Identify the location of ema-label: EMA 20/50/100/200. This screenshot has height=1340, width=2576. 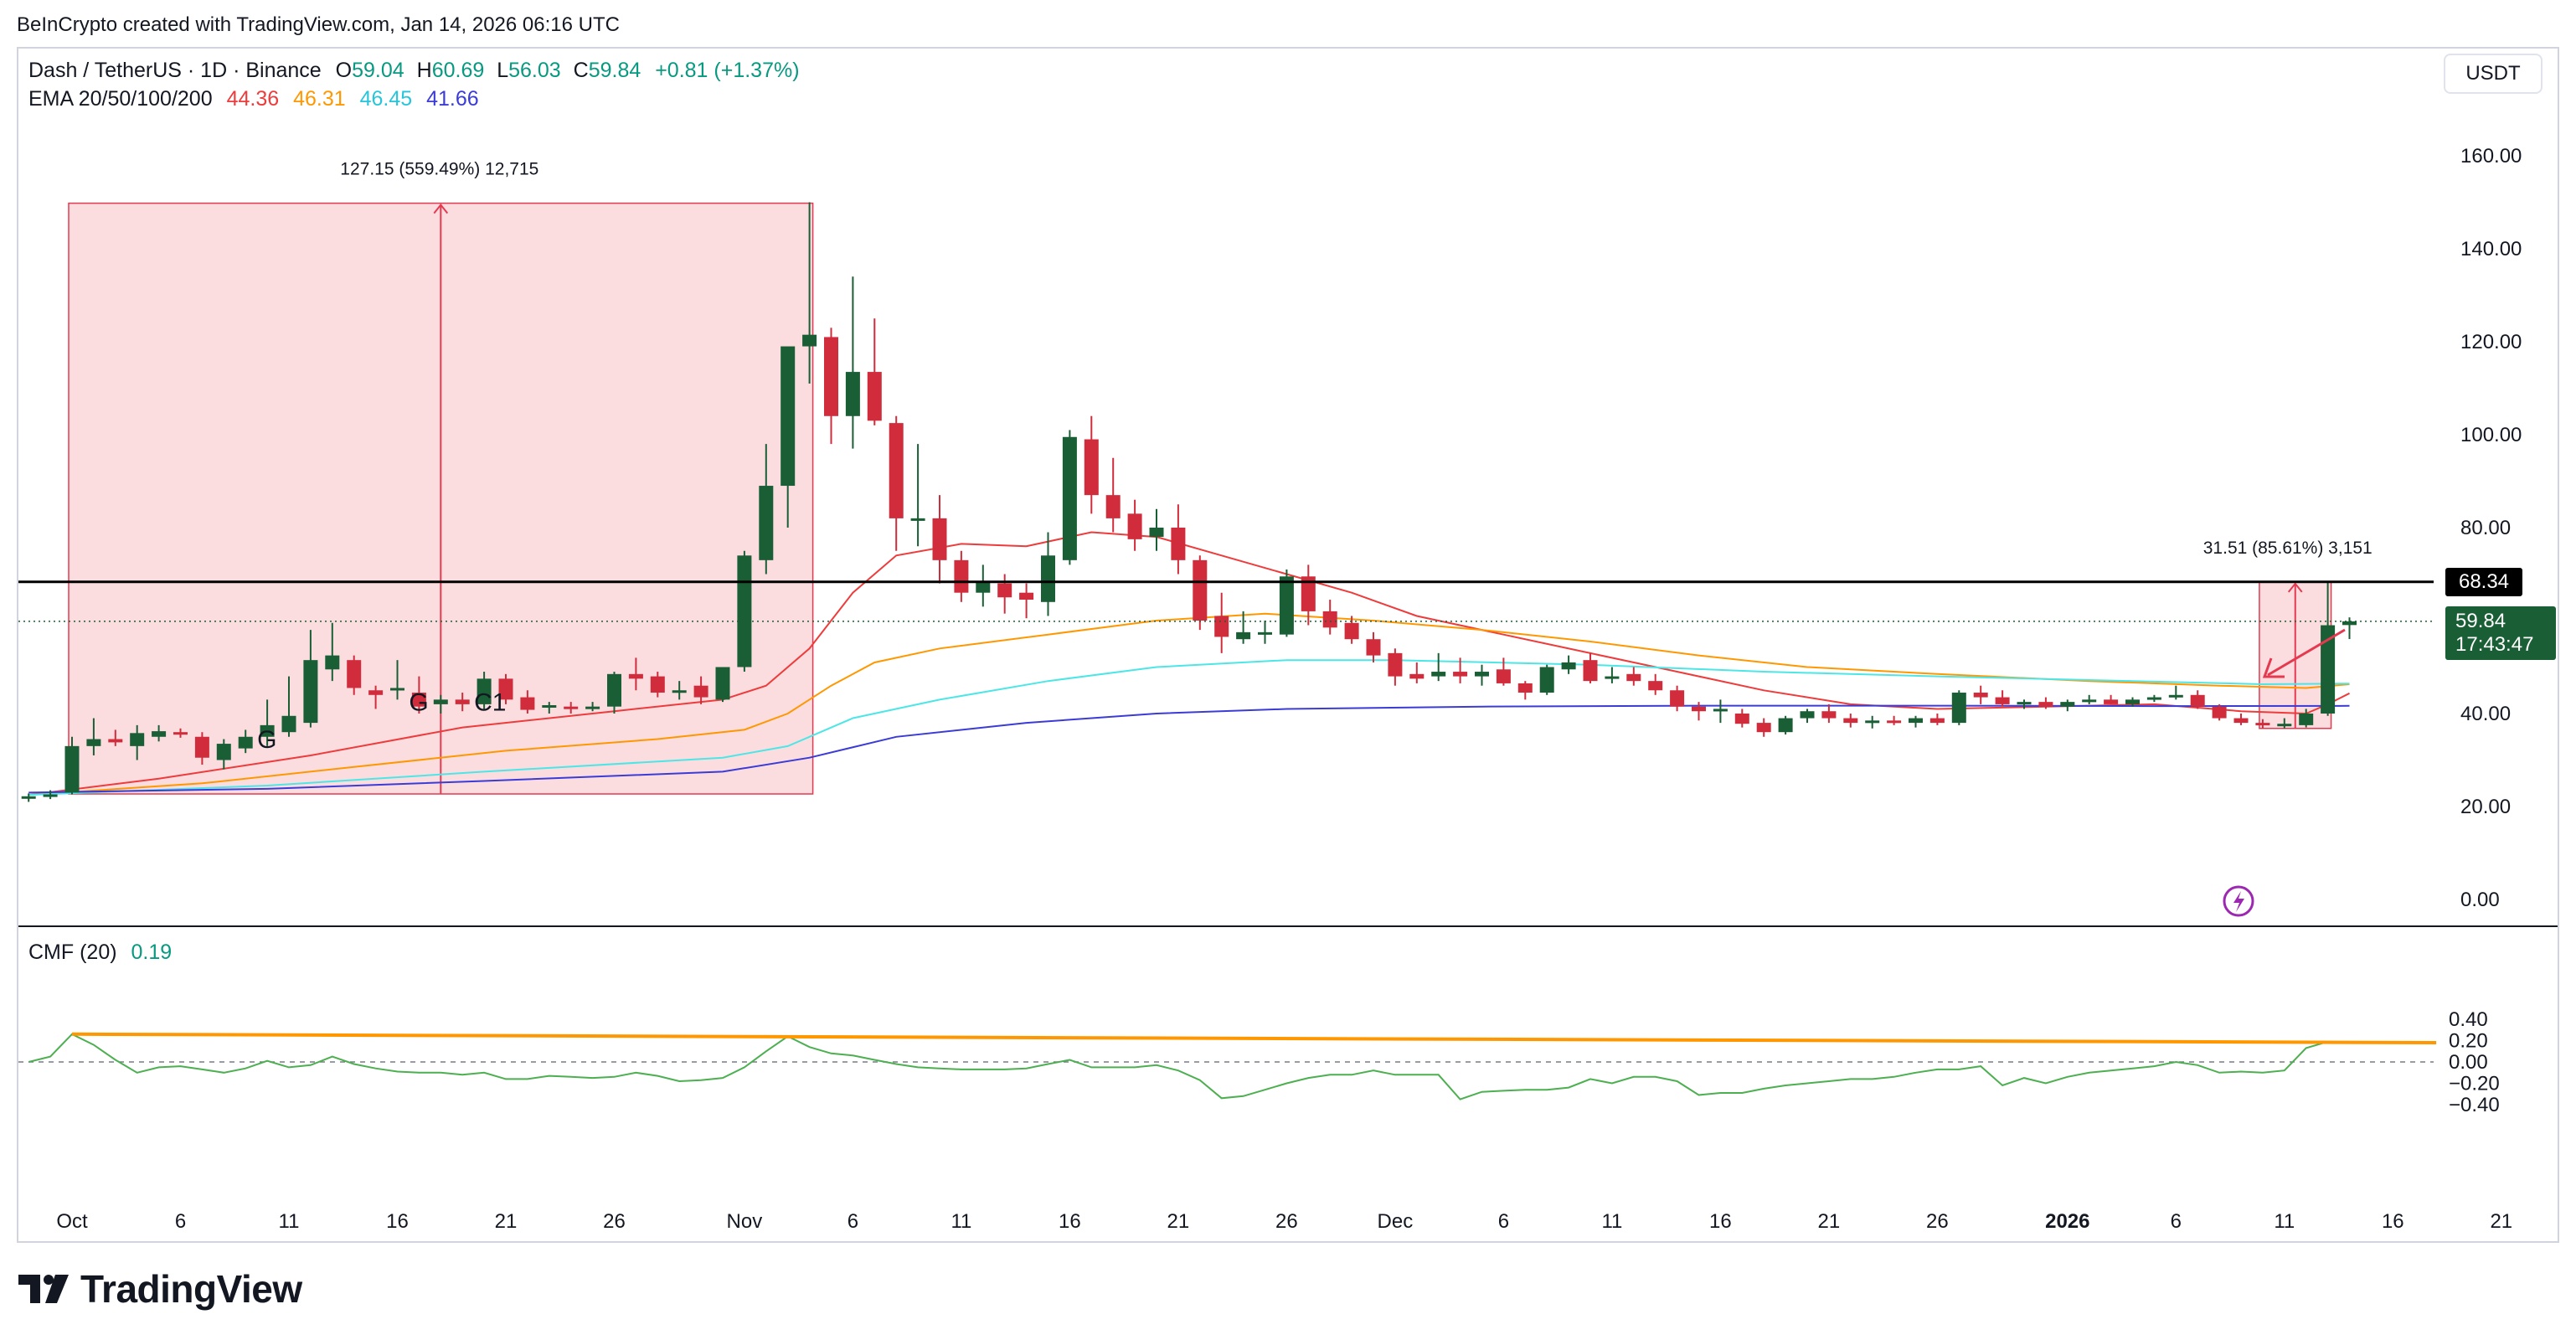
(120, 99).